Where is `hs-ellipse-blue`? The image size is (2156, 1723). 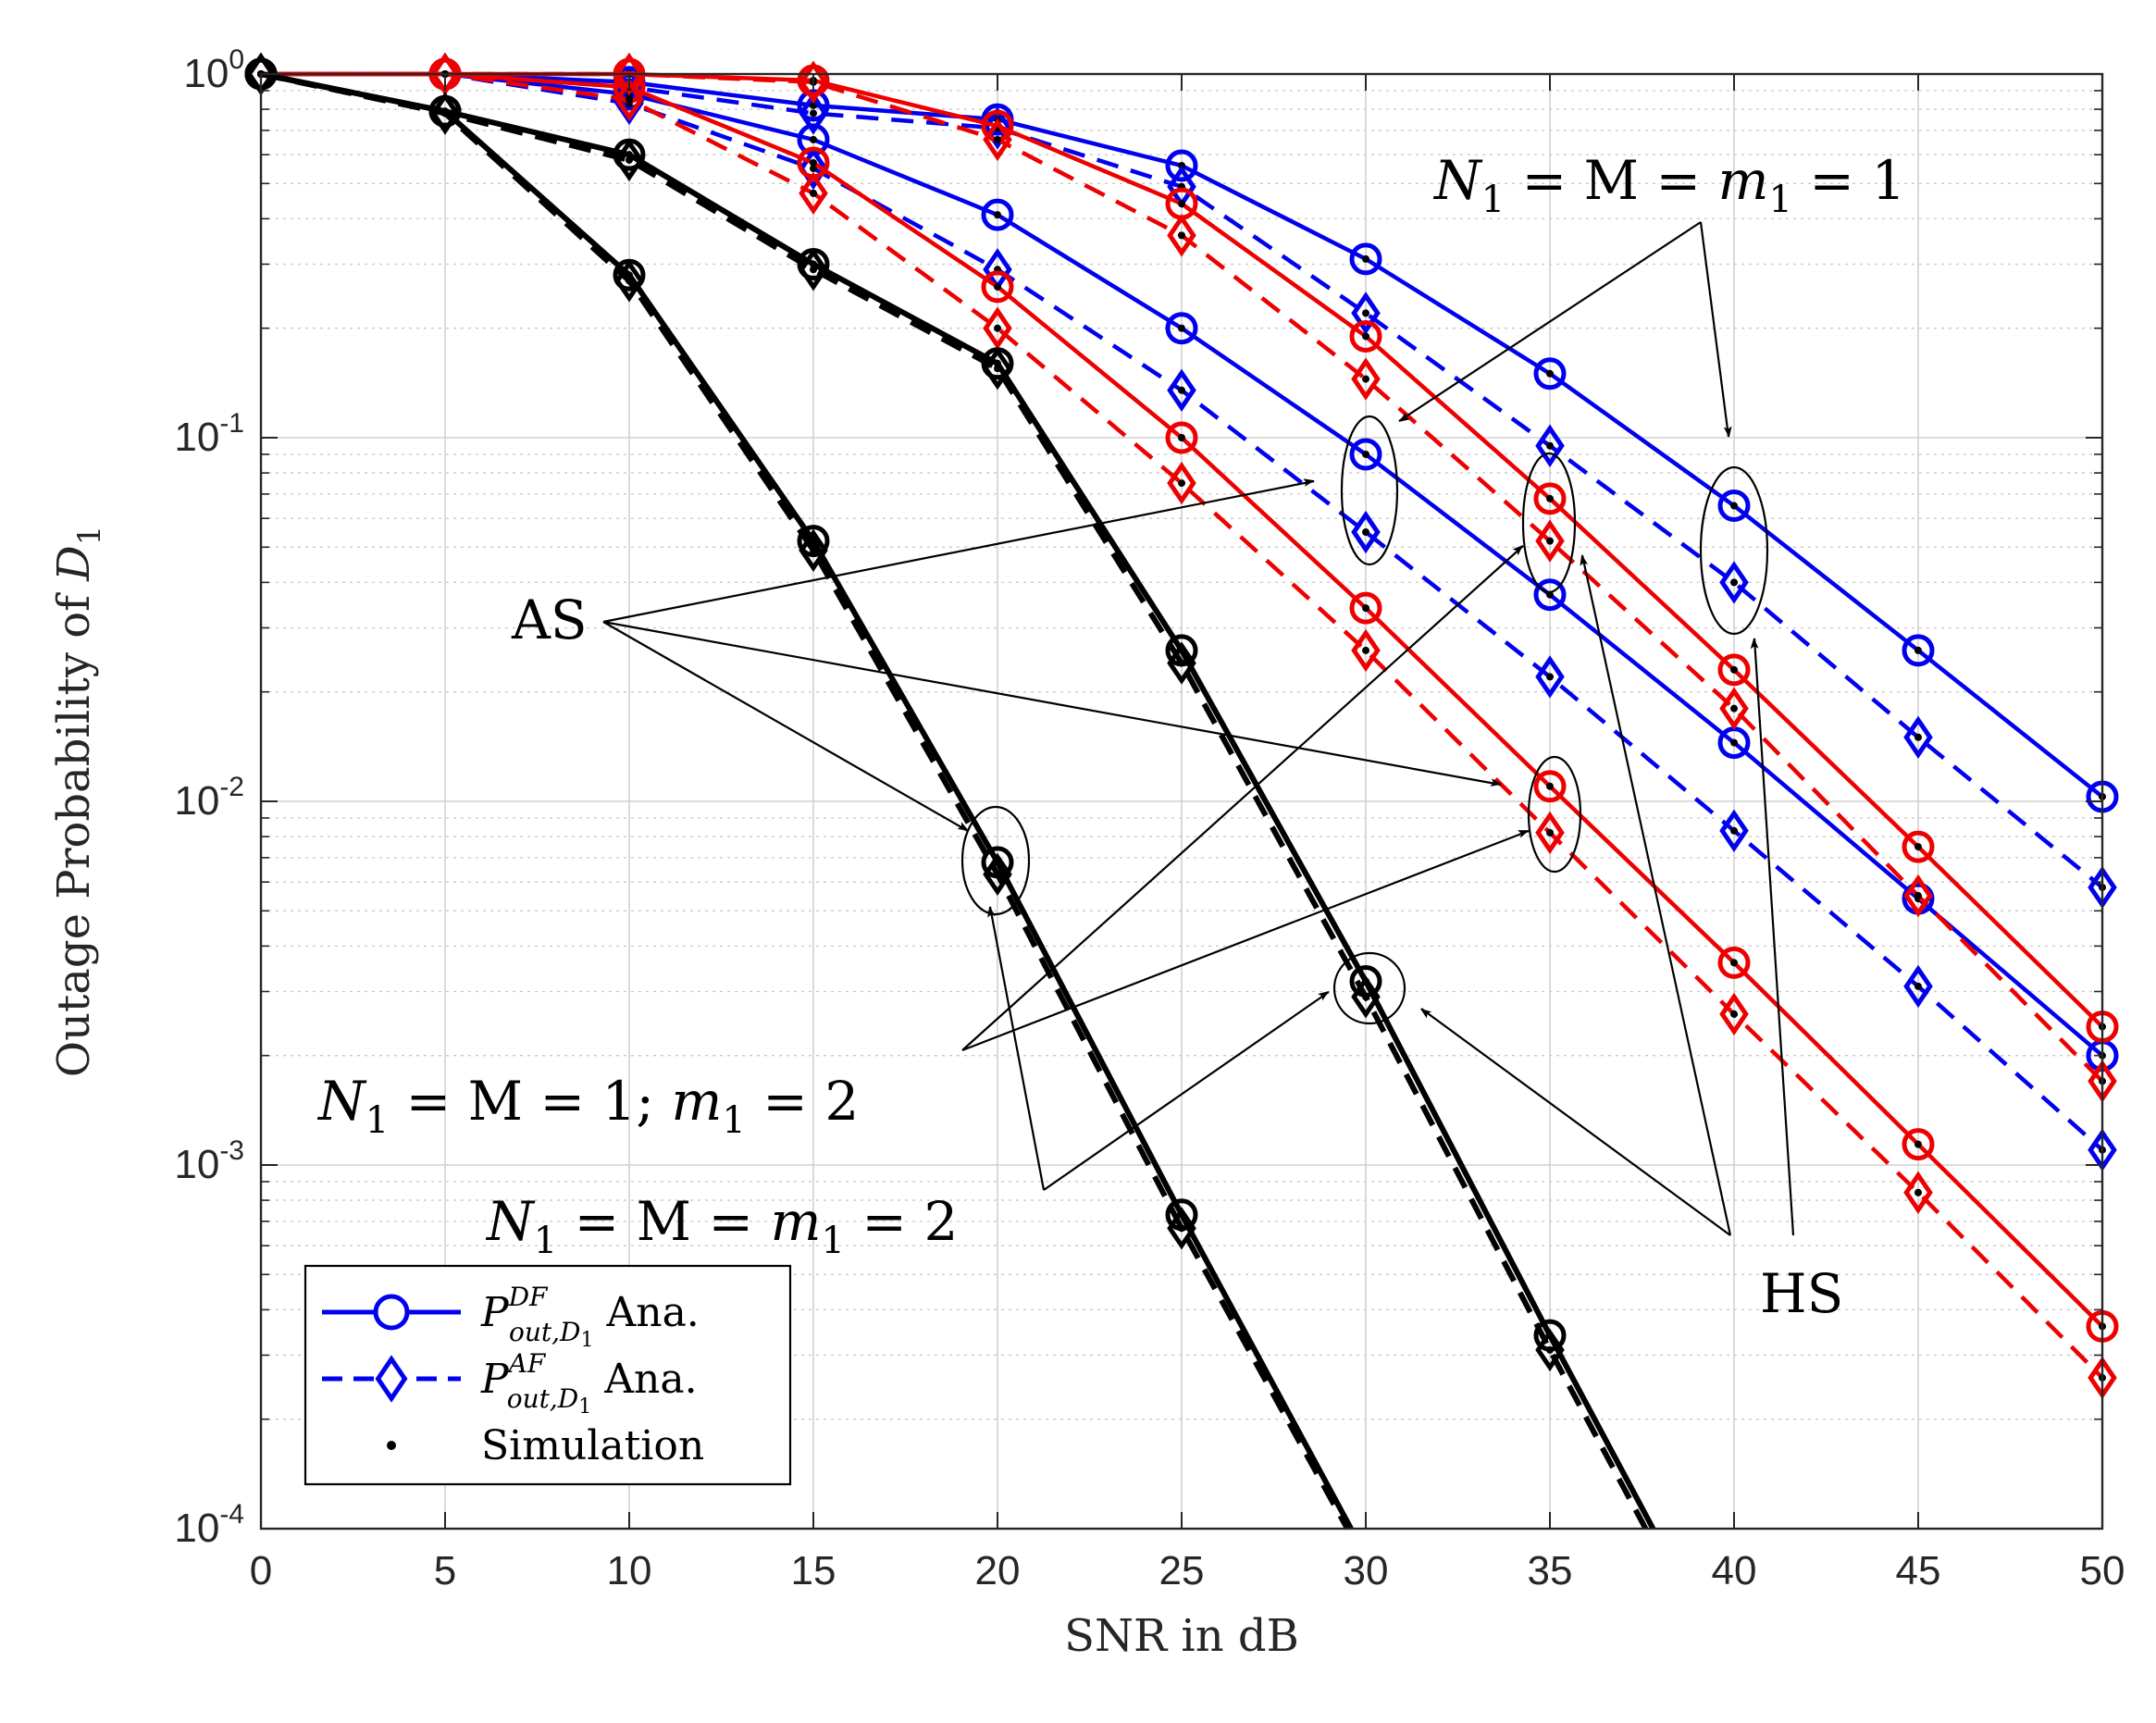 hs-ellipse-blue is located at coordinates (1734, 550).